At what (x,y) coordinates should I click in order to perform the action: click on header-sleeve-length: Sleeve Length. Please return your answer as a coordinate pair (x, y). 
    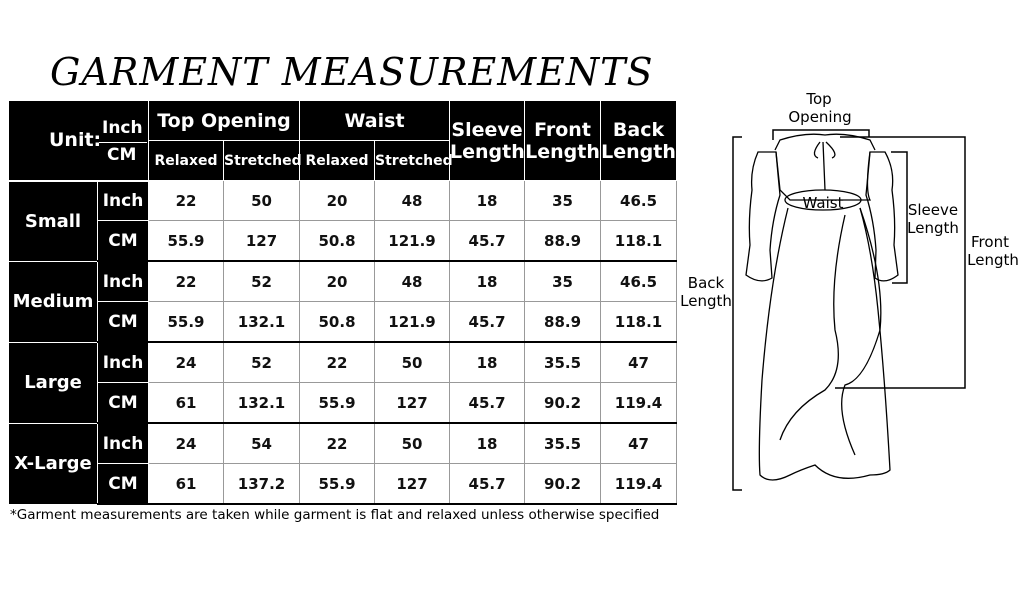
    Looking at the image, I should click on (487, 140).